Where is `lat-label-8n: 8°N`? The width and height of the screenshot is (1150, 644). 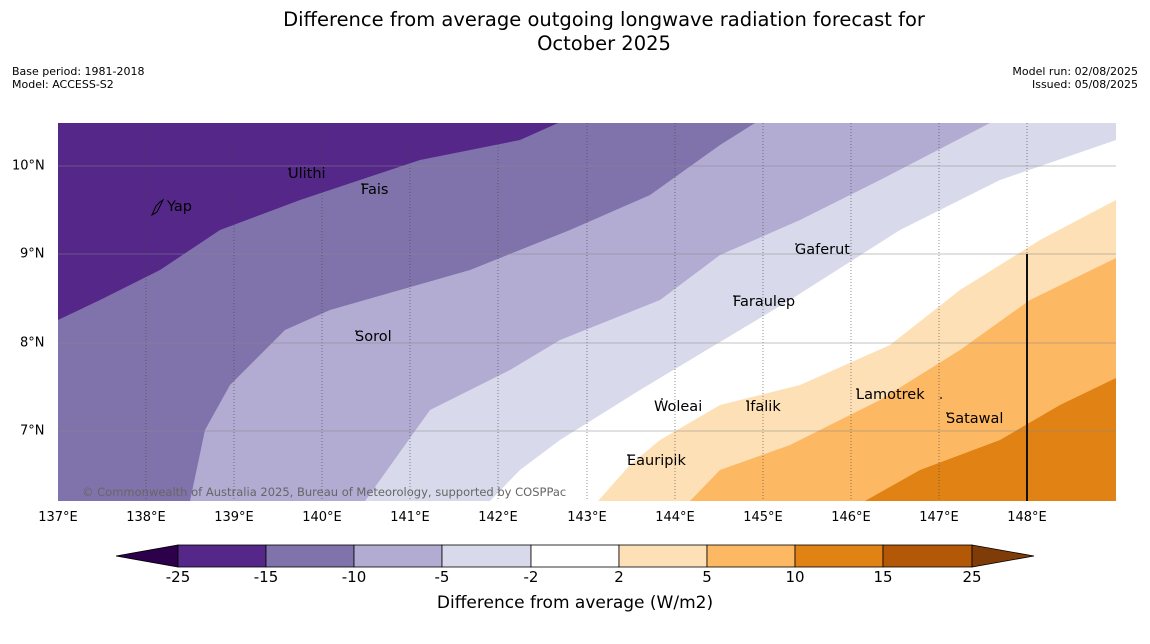 lat-label-8n: 8°N is located at coordinates (32, 343).